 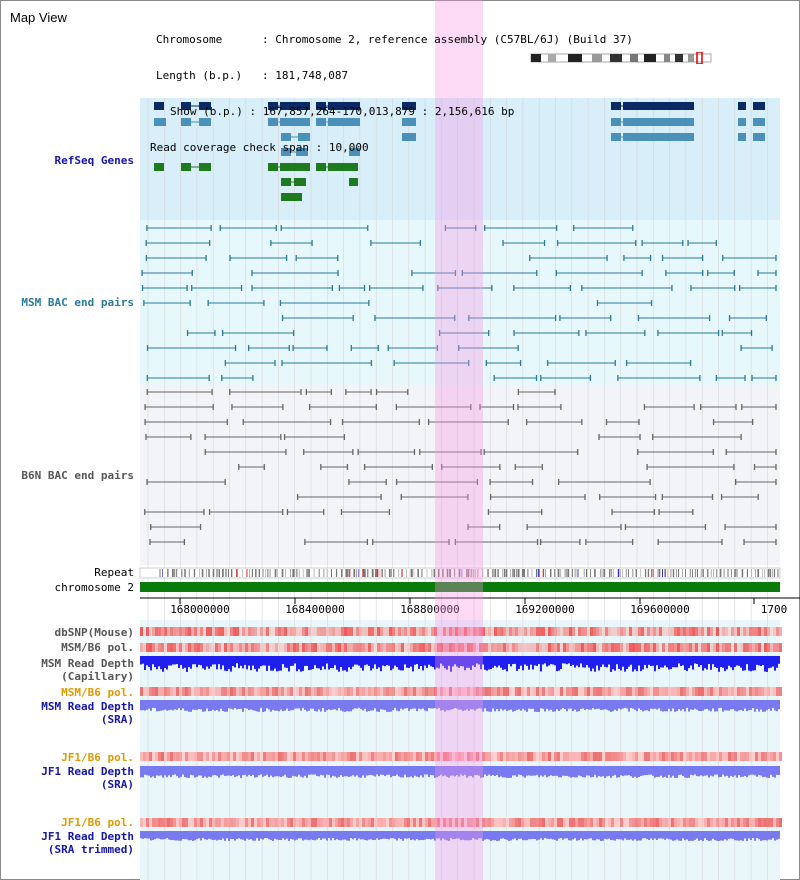 What do you see at coordinates (77, 302) in the screenshot?
I see `msm-bac-label: MSM BAC end pairs` at bounding box center [77, 302].